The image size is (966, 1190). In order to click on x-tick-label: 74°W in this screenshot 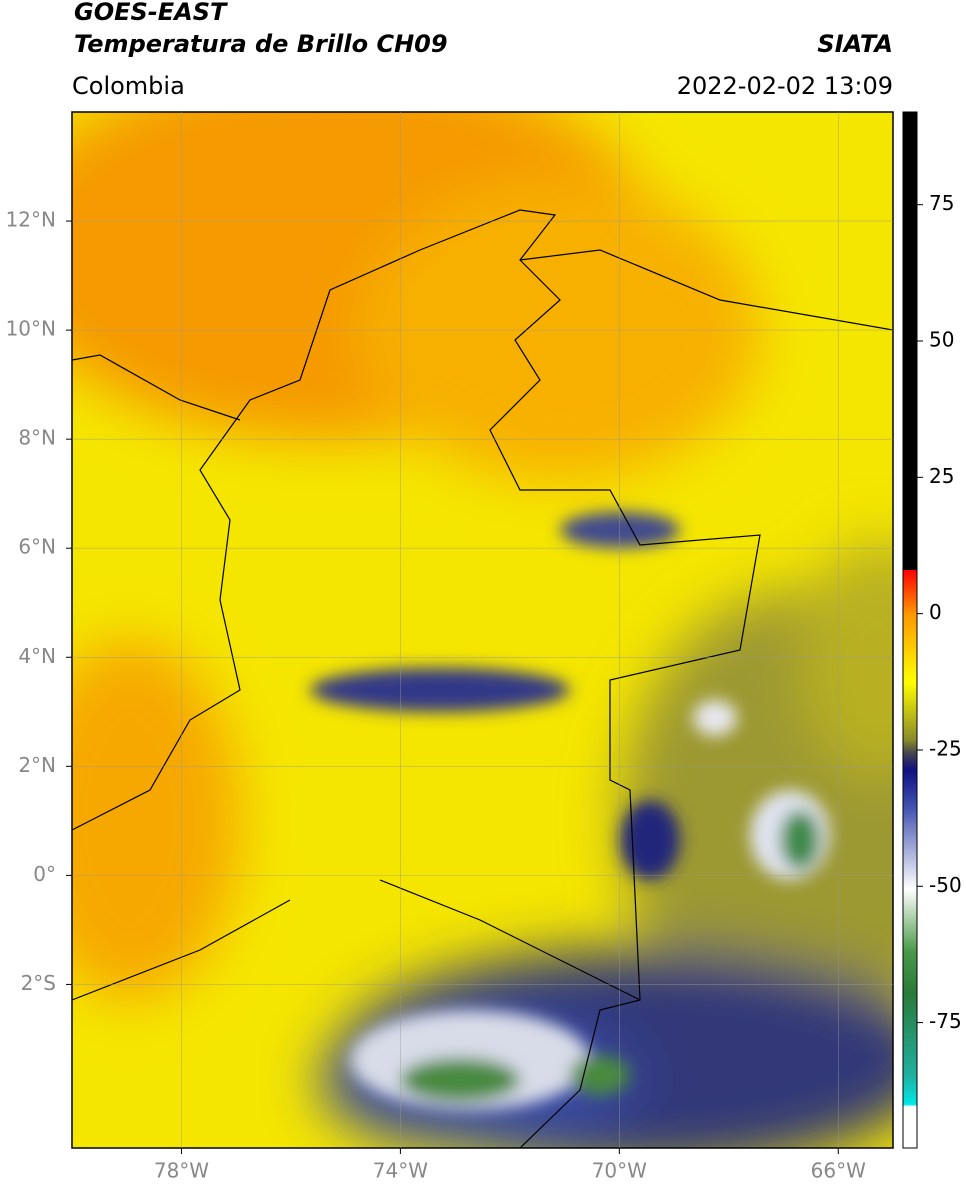, I will do `click(400, 1171)`.